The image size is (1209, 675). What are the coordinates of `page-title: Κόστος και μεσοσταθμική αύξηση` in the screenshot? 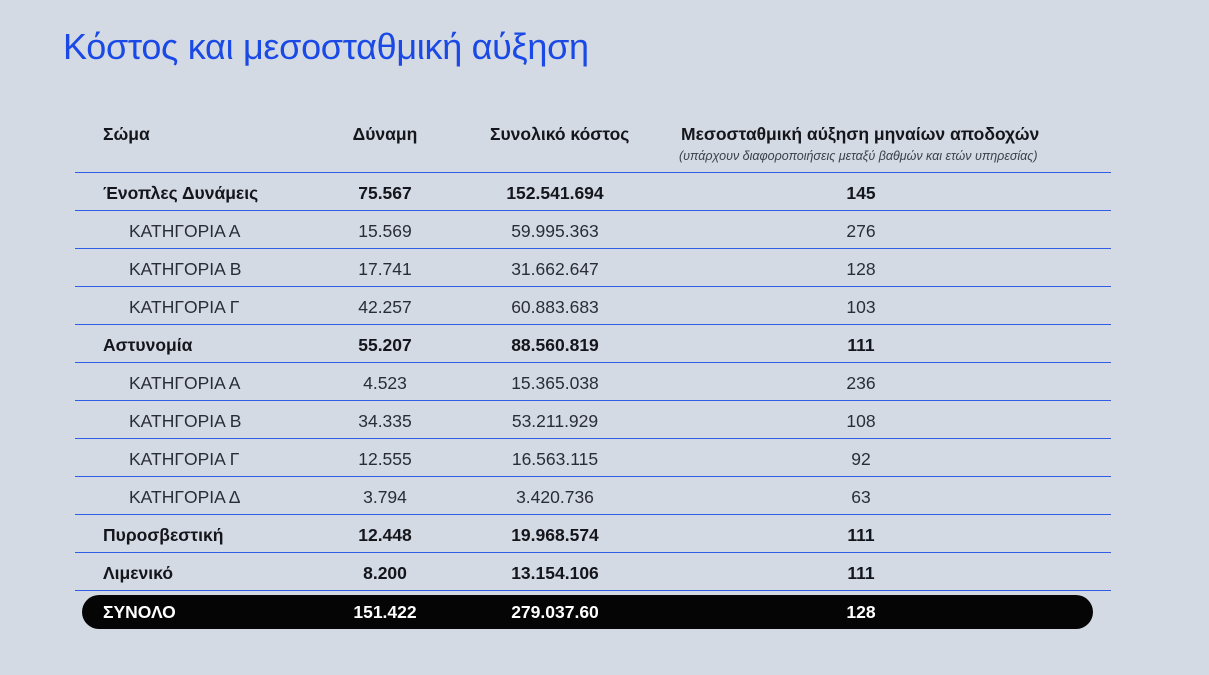 It's located at (326, 46).